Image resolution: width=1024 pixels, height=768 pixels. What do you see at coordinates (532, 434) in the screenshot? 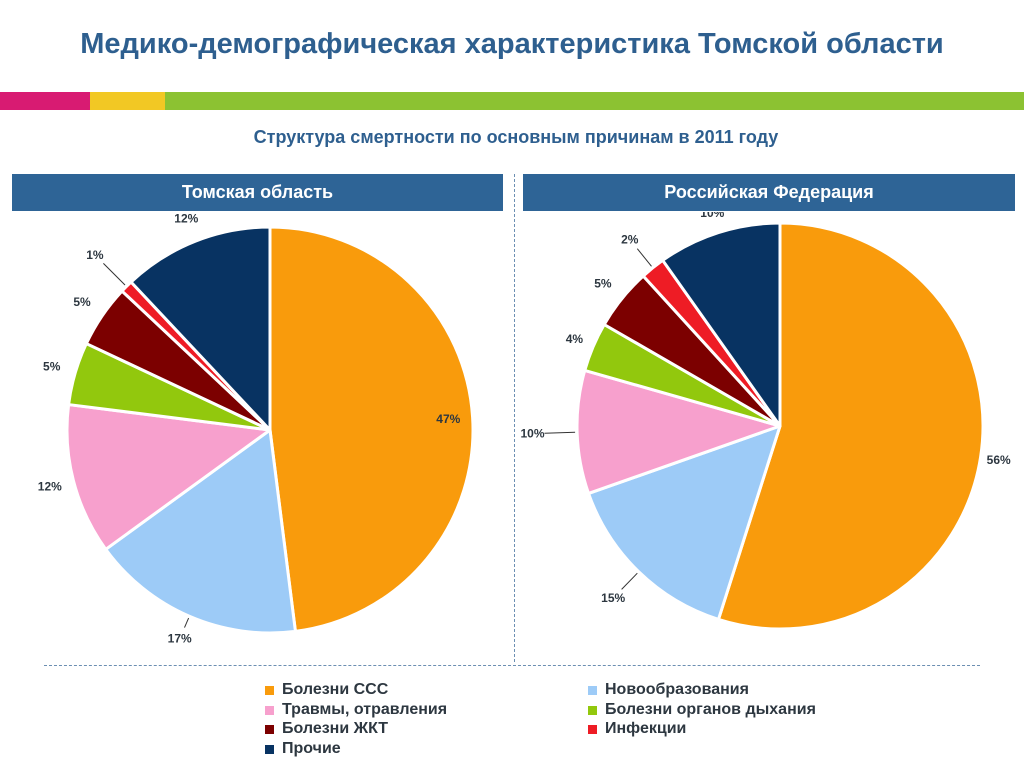
I see `data-label-russia-injuries: 10%` at bounding box center [532, 434].